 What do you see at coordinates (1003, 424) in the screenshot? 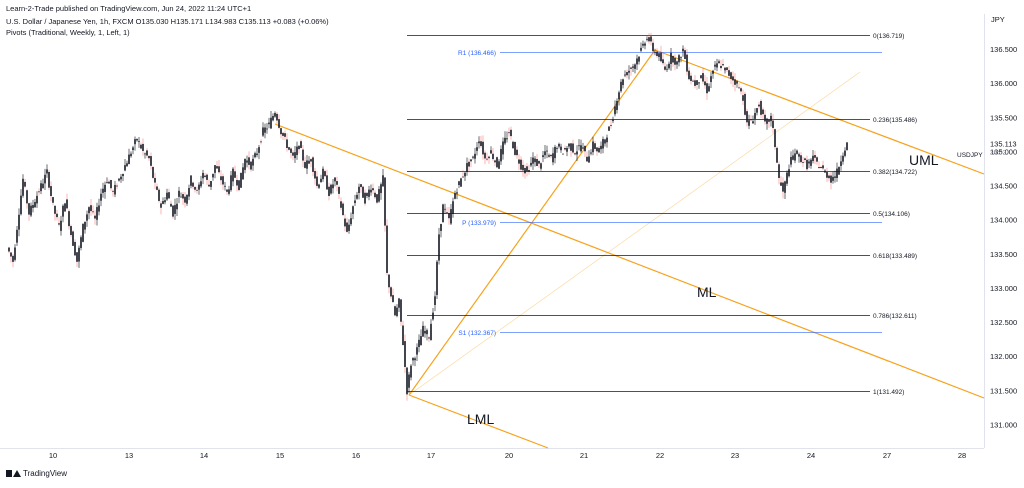
I see `price-tick-label: 131.000` at bounding box center [1003, 424].